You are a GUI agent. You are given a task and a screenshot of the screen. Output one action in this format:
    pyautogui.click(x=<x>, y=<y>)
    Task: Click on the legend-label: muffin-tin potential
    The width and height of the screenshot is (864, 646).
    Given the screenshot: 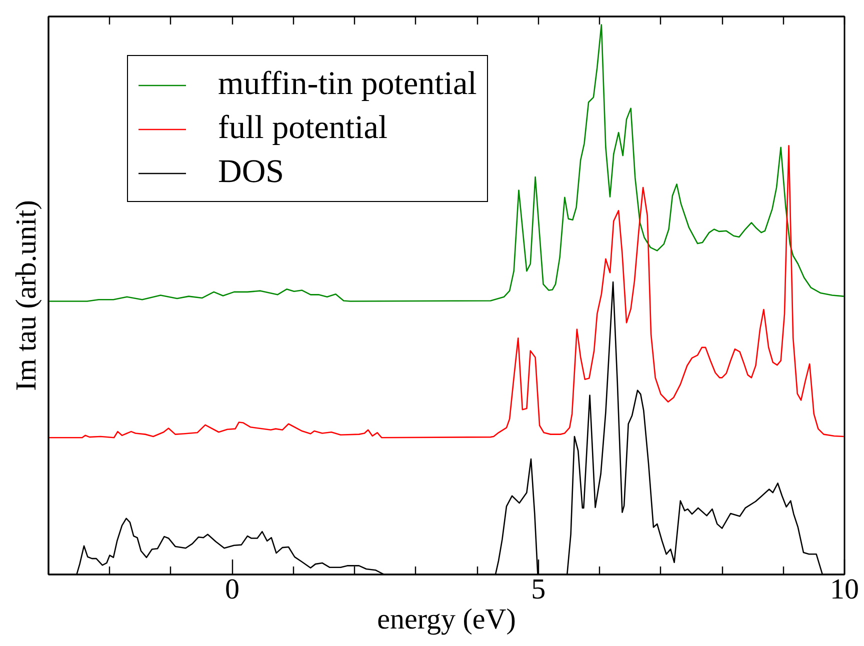 What is the action you would take?
    pyautogui.click(x=347, y=84)
    